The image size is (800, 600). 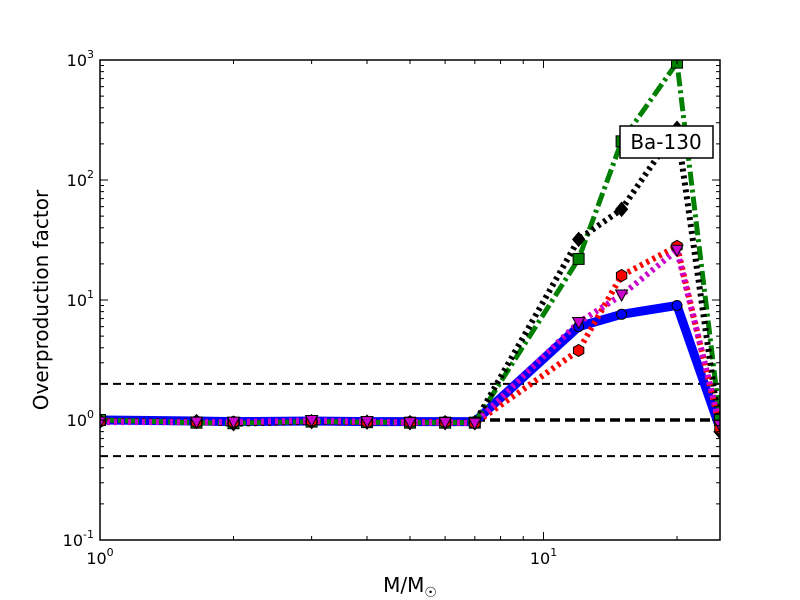 I want to click on y-tick-exponent: -1, so click(x=88, y=534).